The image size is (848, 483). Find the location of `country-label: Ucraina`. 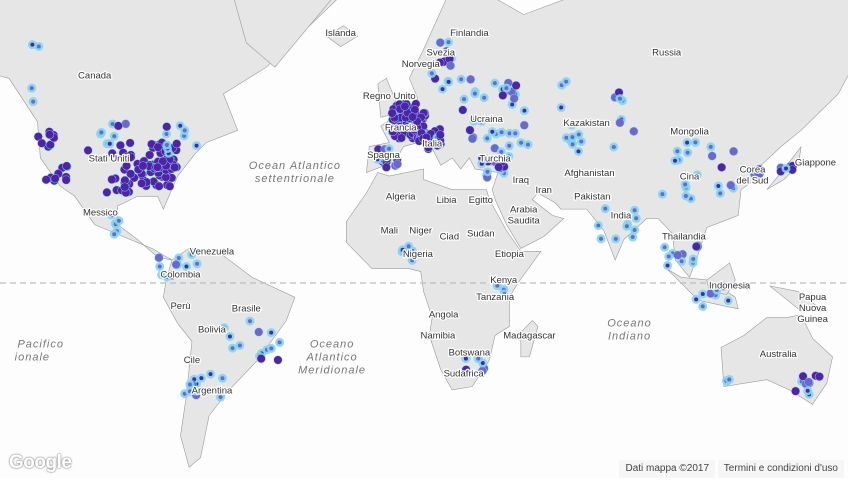

country-label: Ucraina is located at coordinates (486, 119).